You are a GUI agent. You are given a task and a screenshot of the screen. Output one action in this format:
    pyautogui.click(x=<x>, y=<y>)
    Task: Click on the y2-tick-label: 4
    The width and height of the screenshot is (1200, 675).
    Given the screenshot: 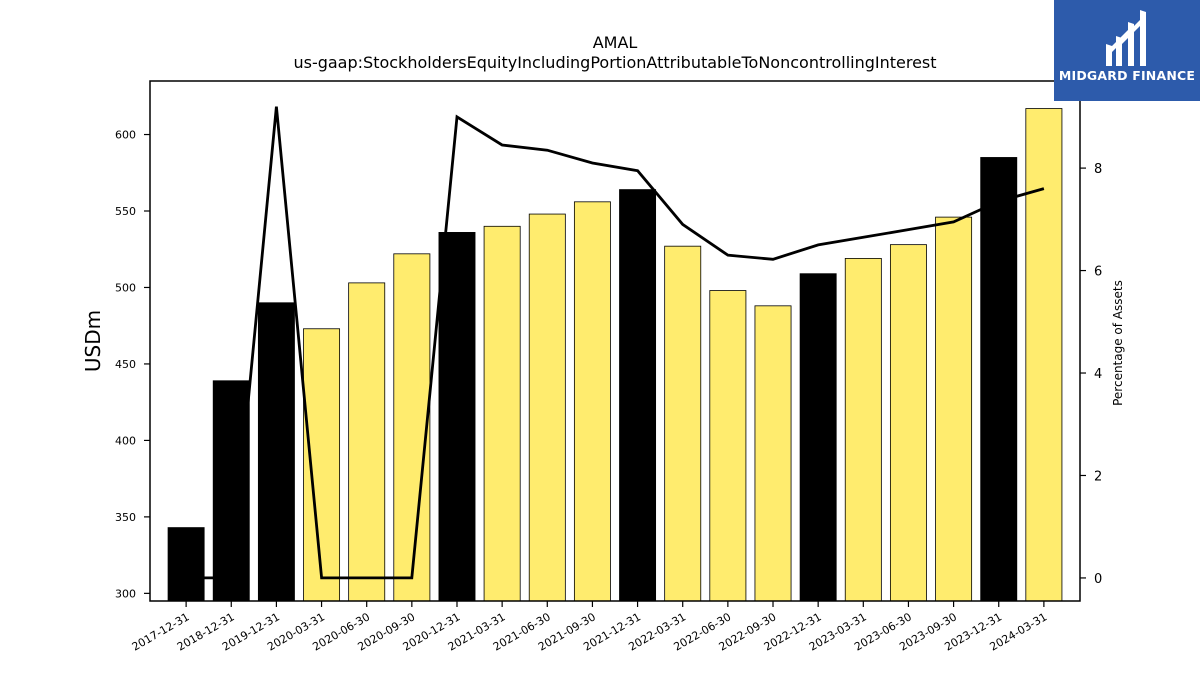 What is the action you would take?
    pyautogui.click(x=1098, y=374)
    